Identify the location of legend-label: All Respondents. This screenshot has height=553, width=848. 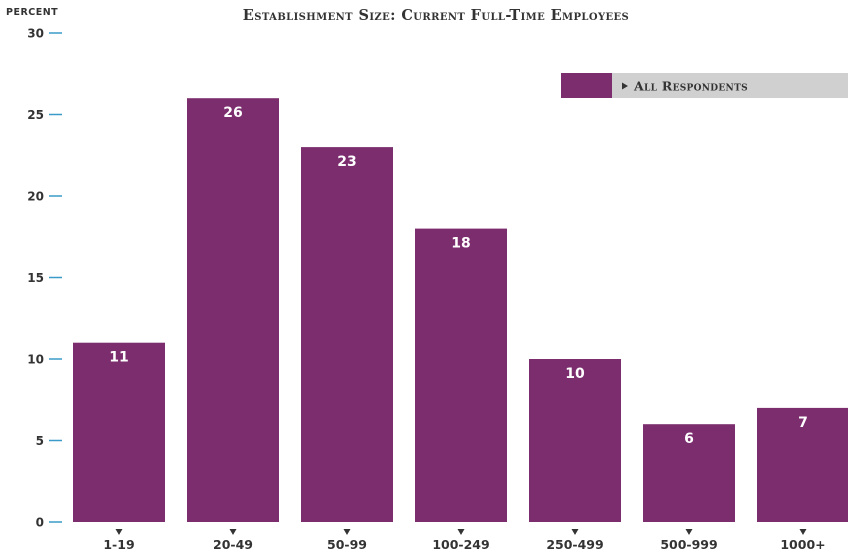
(690, 86).